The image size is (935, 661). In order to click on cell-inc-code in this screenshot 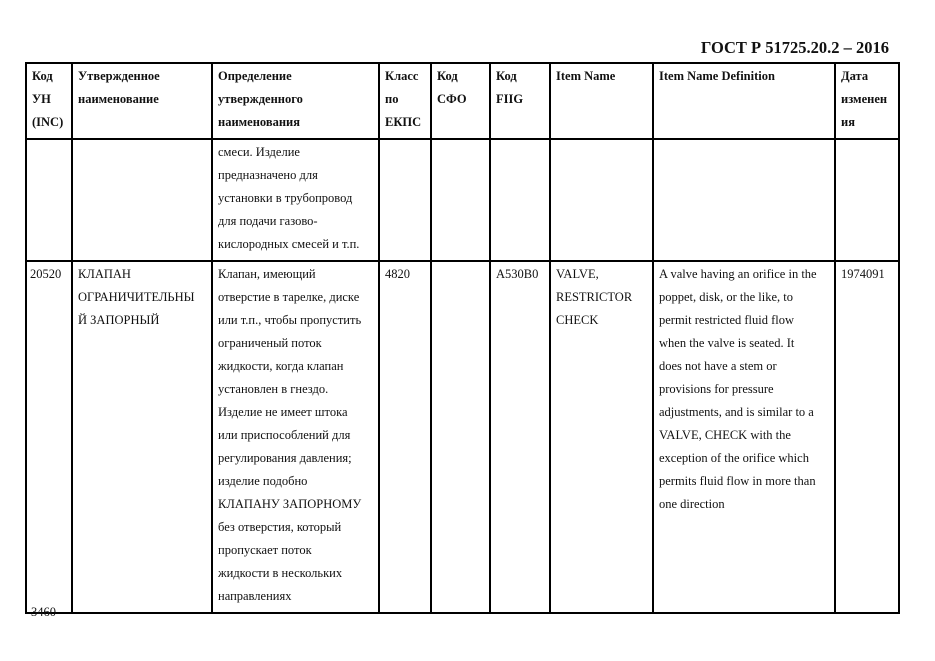, I will do `click(49, 200)`.